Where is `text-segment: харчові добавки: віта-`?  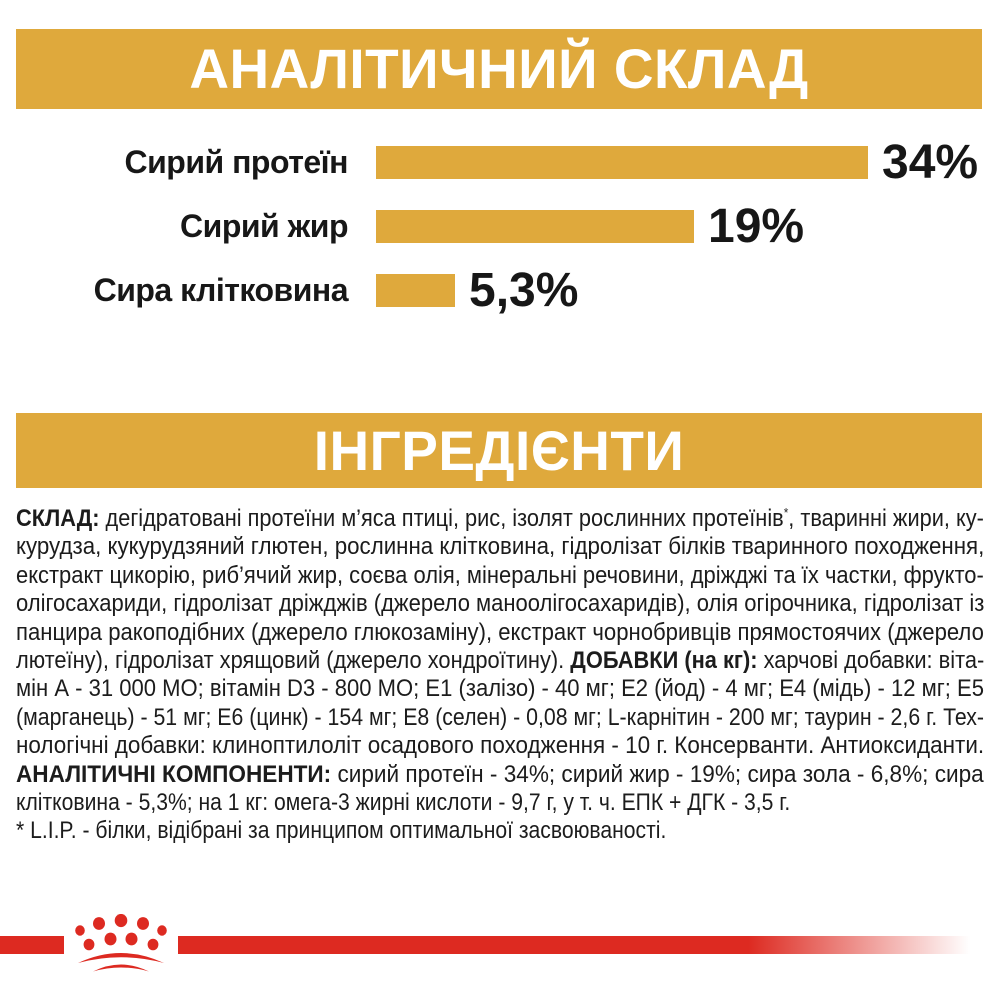 text-segment: харчові добавки: віта- is located at coordinates (871, 660).